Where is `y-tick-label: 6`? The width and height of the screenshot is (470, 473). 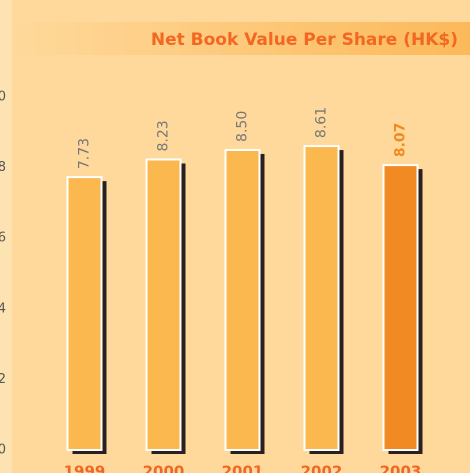 y-tick-label: 6 is located at coordinates (3, 238).